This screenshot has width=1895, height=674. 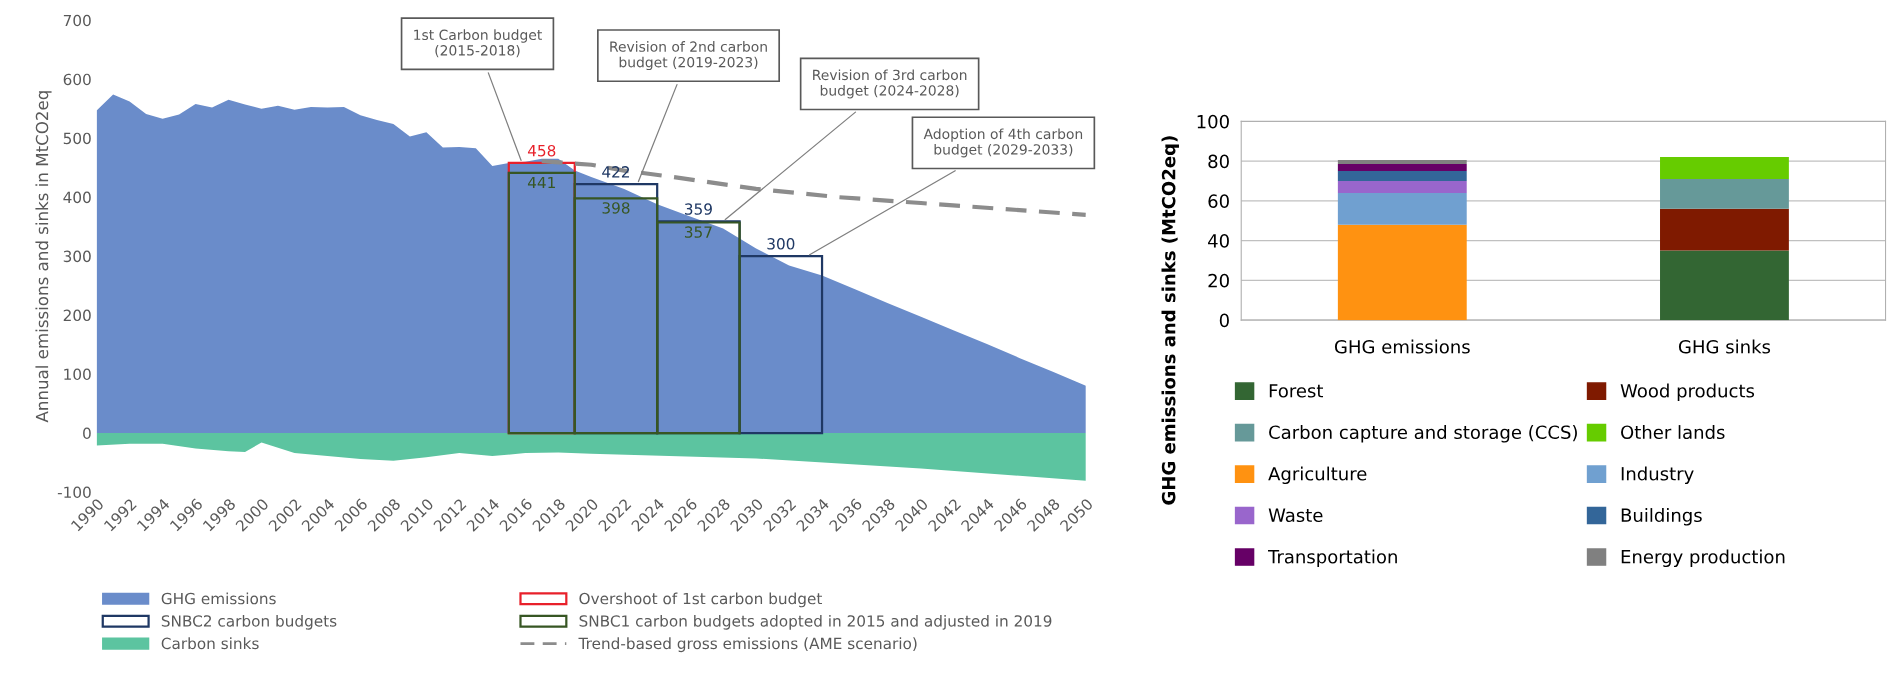 I want to click on y-tick-label: 20, so click(x=1218, y=280).